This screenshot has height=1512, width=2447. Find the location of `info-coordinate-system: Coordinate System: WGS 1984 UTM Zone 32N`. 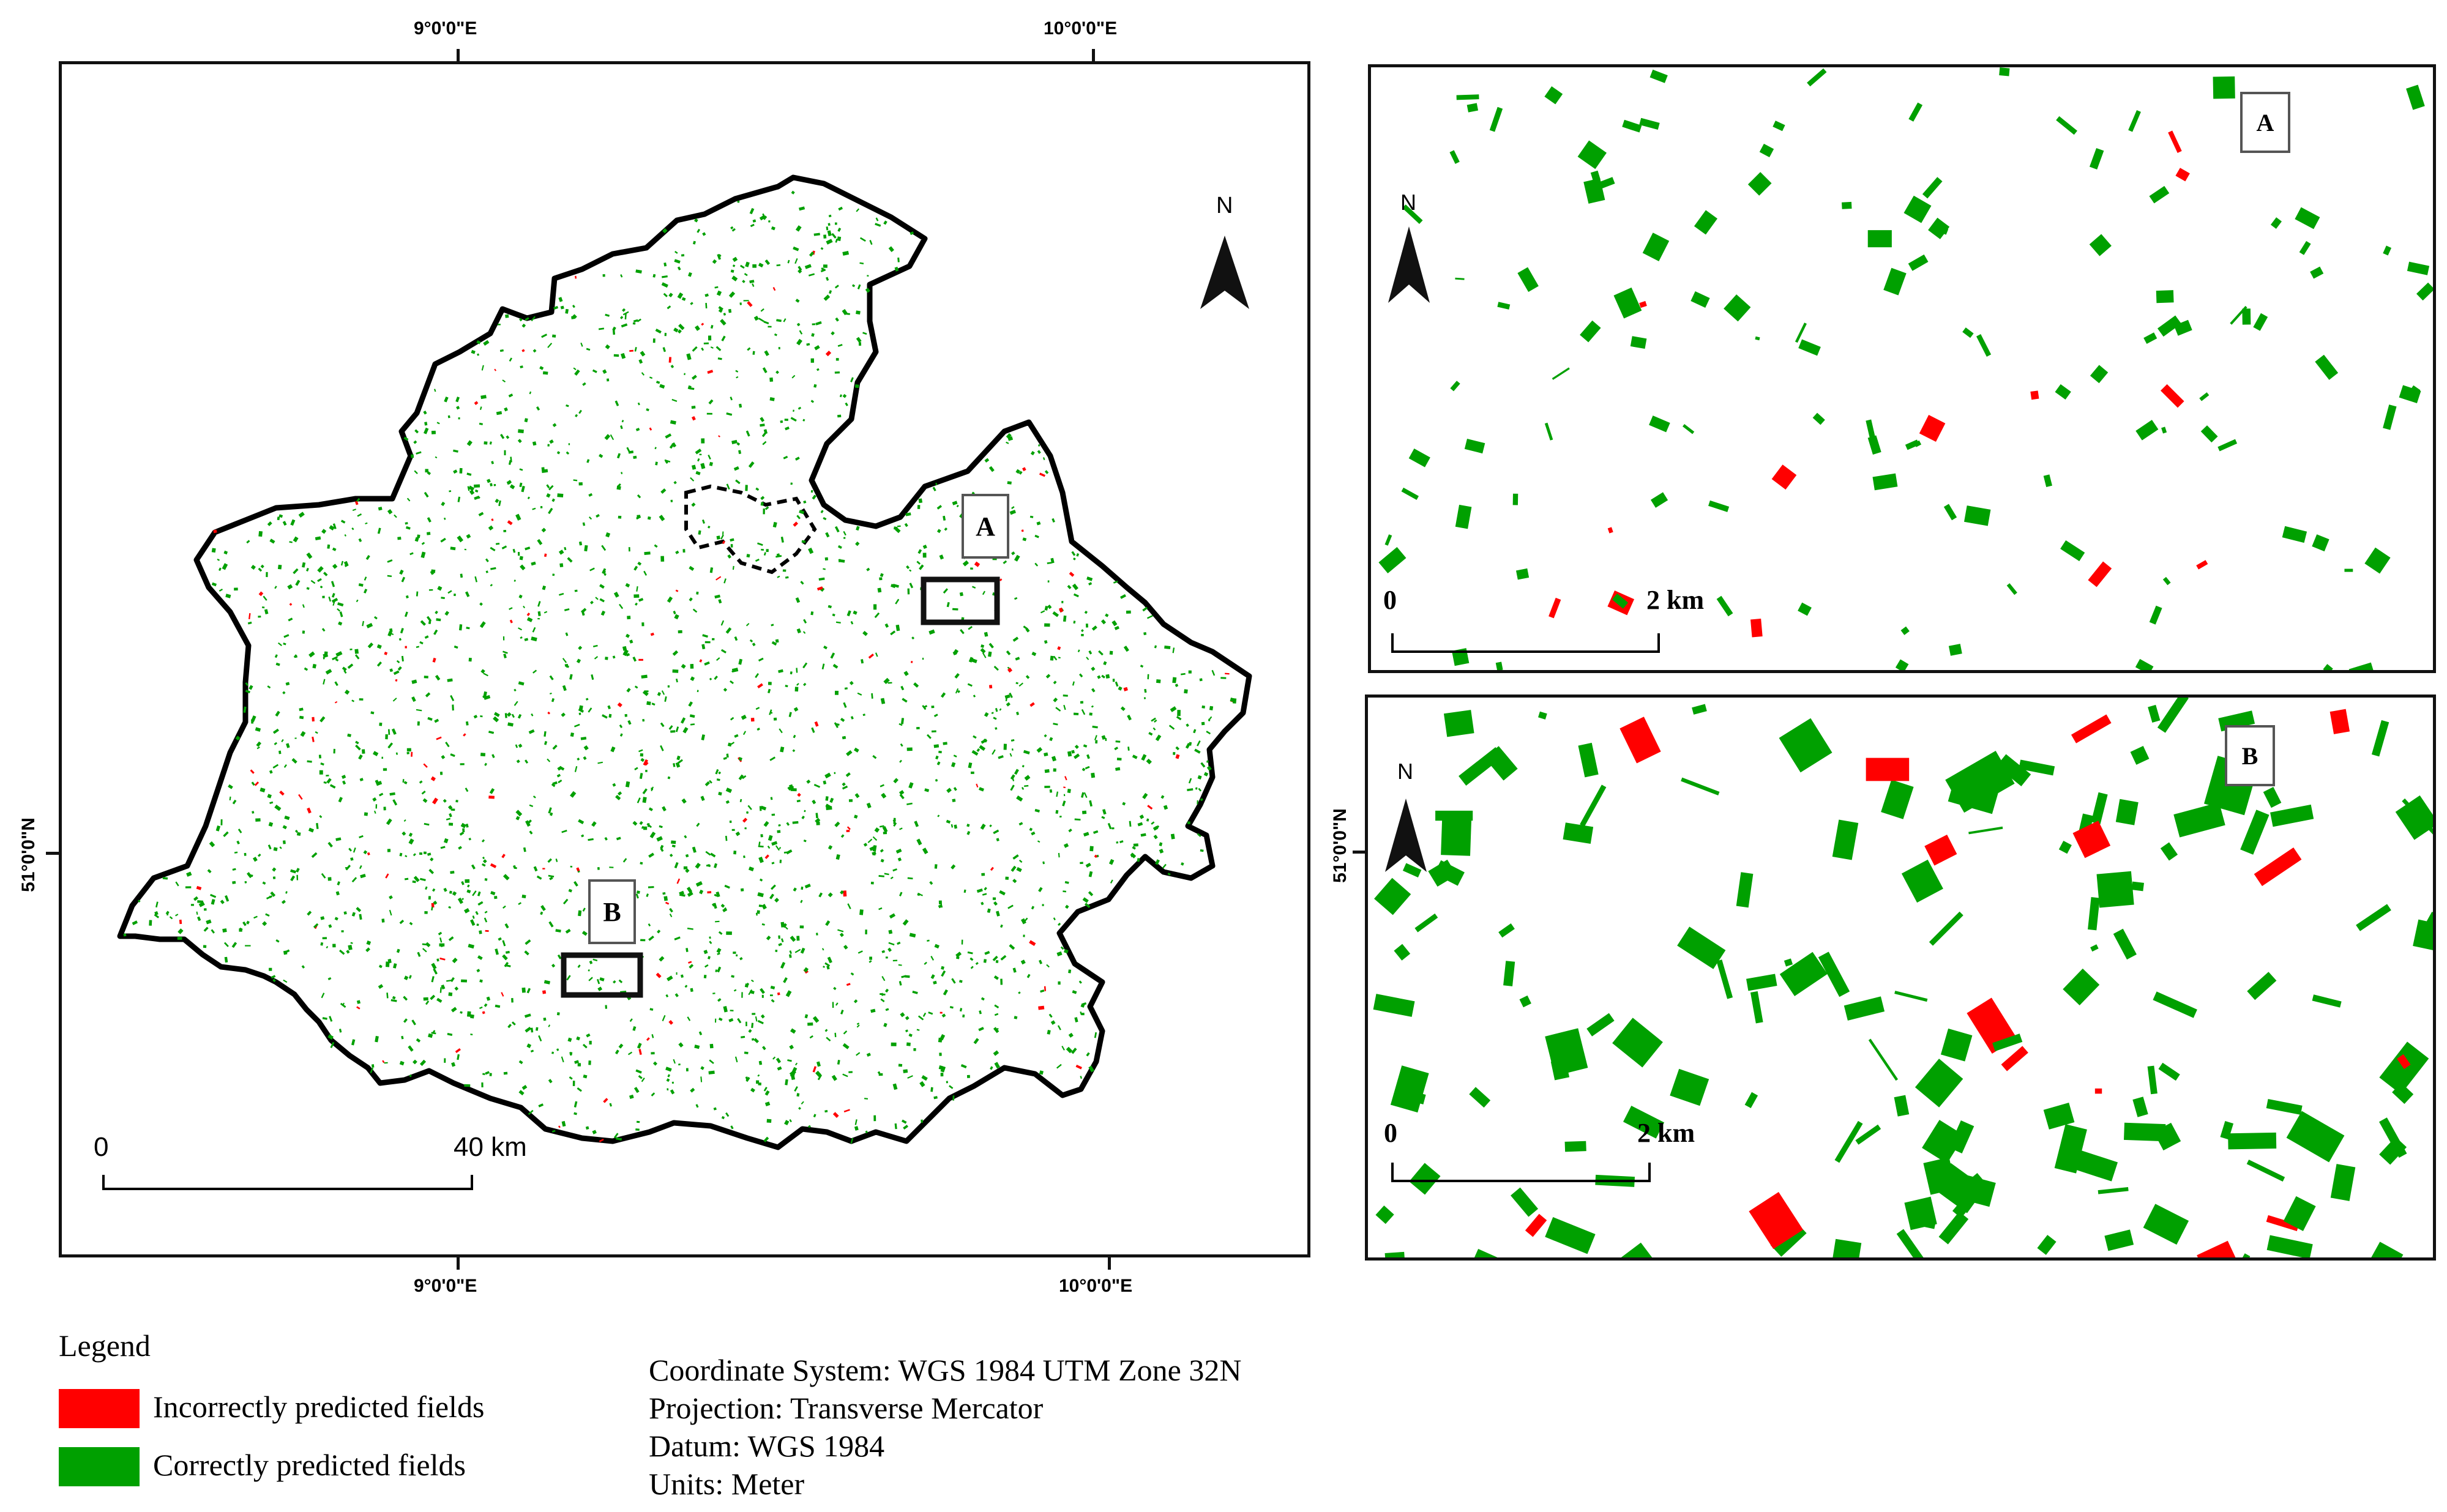

info-coordinate-system: Coordinate System: WGS 1984 UTM Zone 32N is located at coordinates (946, 1370).